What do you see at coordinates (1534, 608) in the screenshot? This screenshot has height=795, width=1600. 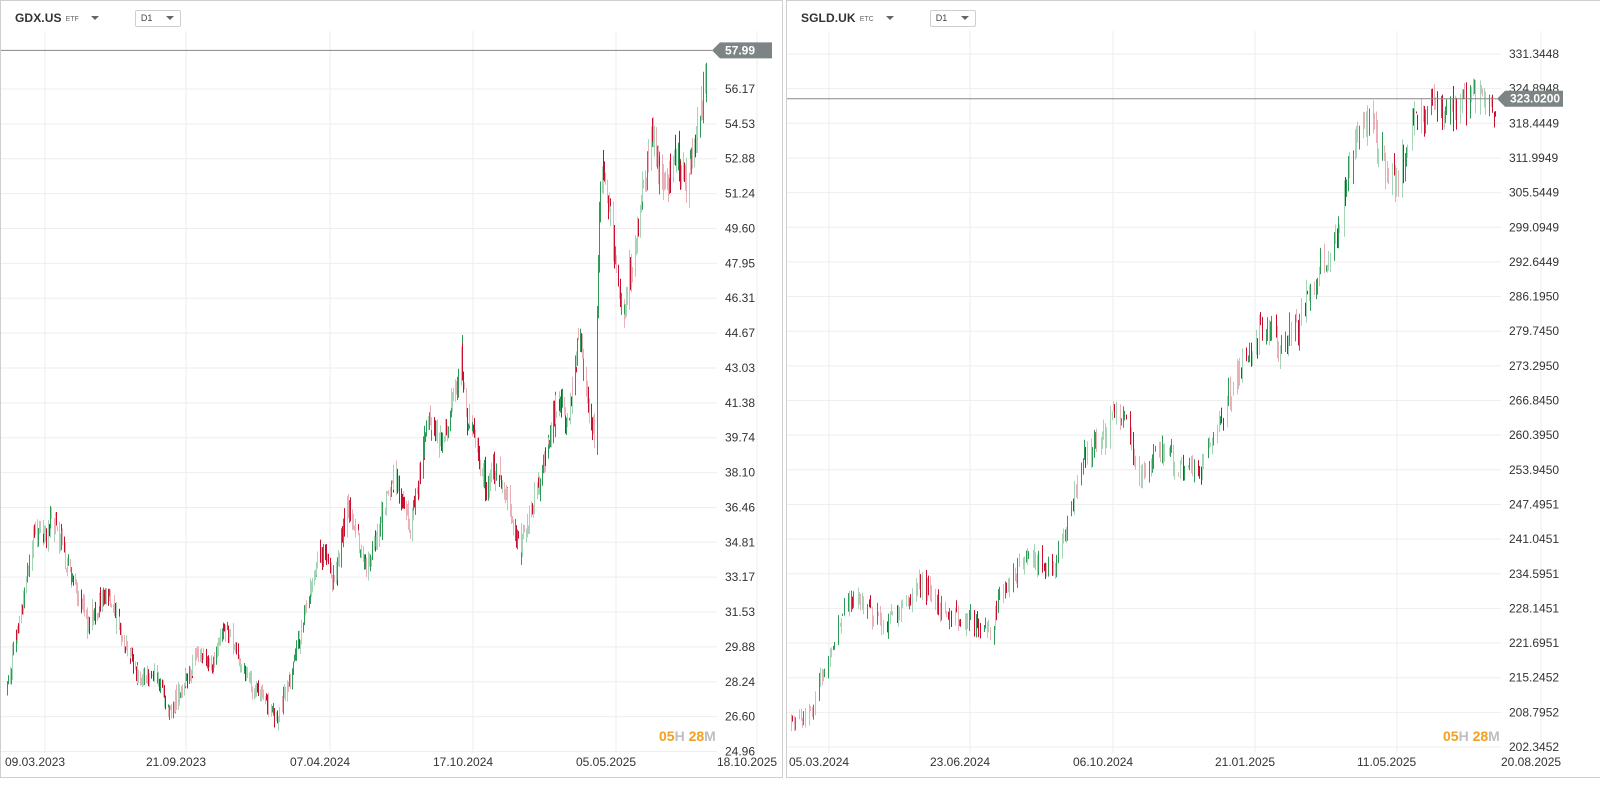 I see `y-tick-label: 228.1451` at bounding box center [1534, 608].